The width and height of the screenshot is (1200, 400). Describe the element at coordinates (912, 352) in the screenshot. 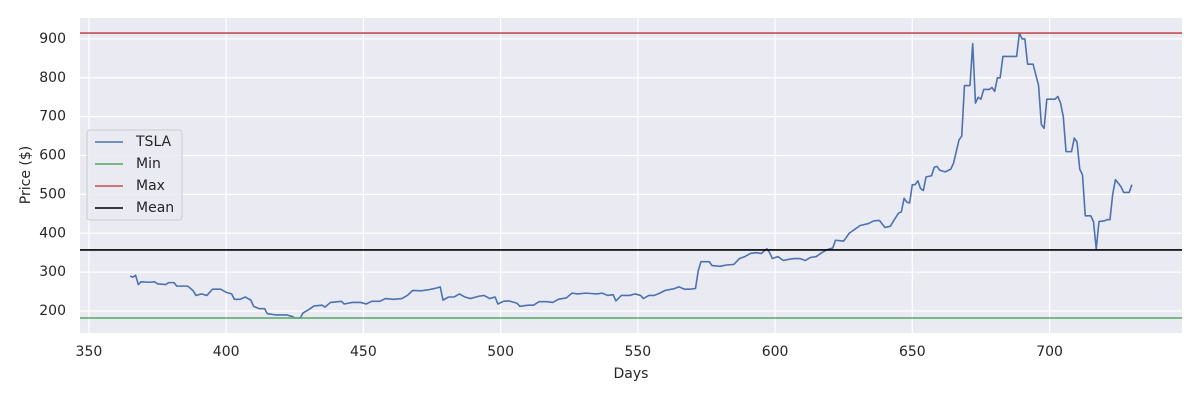

I see `x-tick-label: 650` at that location.